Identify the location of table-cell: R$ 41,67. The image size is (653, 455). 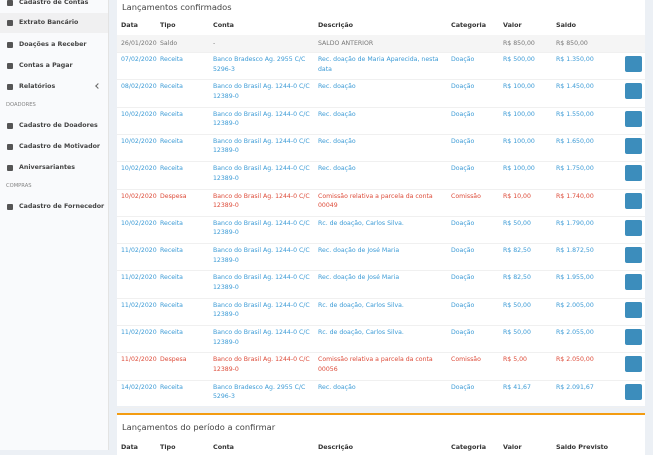
(517, 387).